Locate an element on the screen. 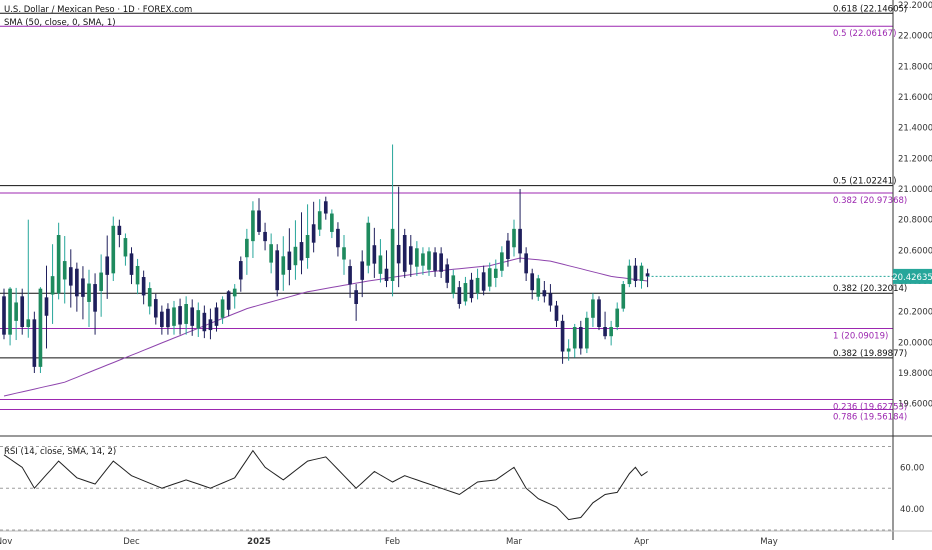 This screenshot has width=932, height=550. rsi-legend-label: RSI (14, close, SMA, 14, 2) is located at coordinates (60, 452).